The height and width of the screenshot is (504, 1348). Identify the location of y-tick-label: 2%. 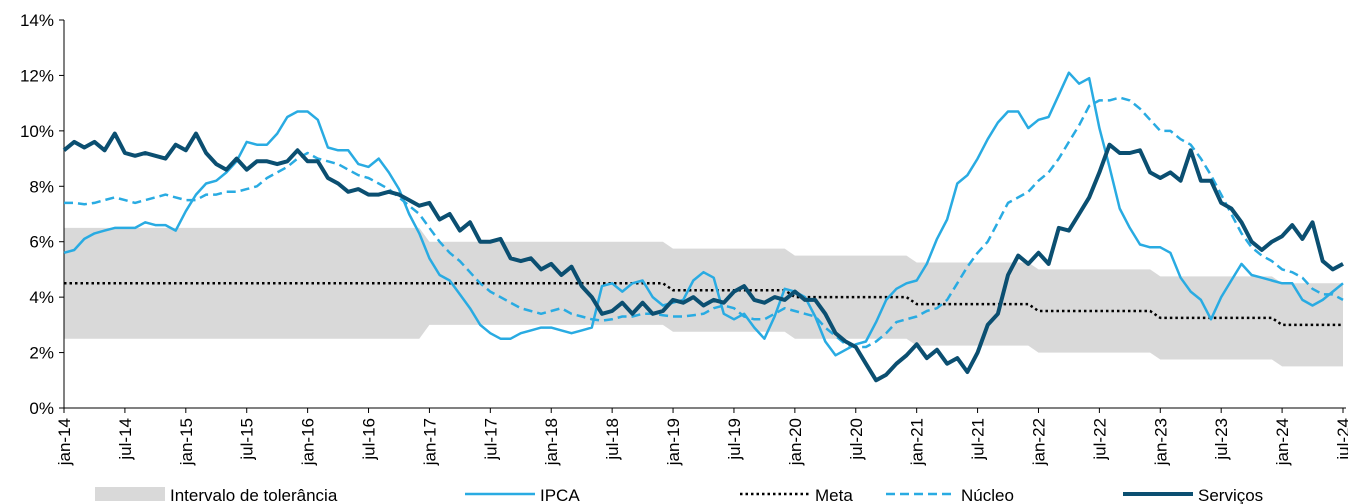
(41, 353).